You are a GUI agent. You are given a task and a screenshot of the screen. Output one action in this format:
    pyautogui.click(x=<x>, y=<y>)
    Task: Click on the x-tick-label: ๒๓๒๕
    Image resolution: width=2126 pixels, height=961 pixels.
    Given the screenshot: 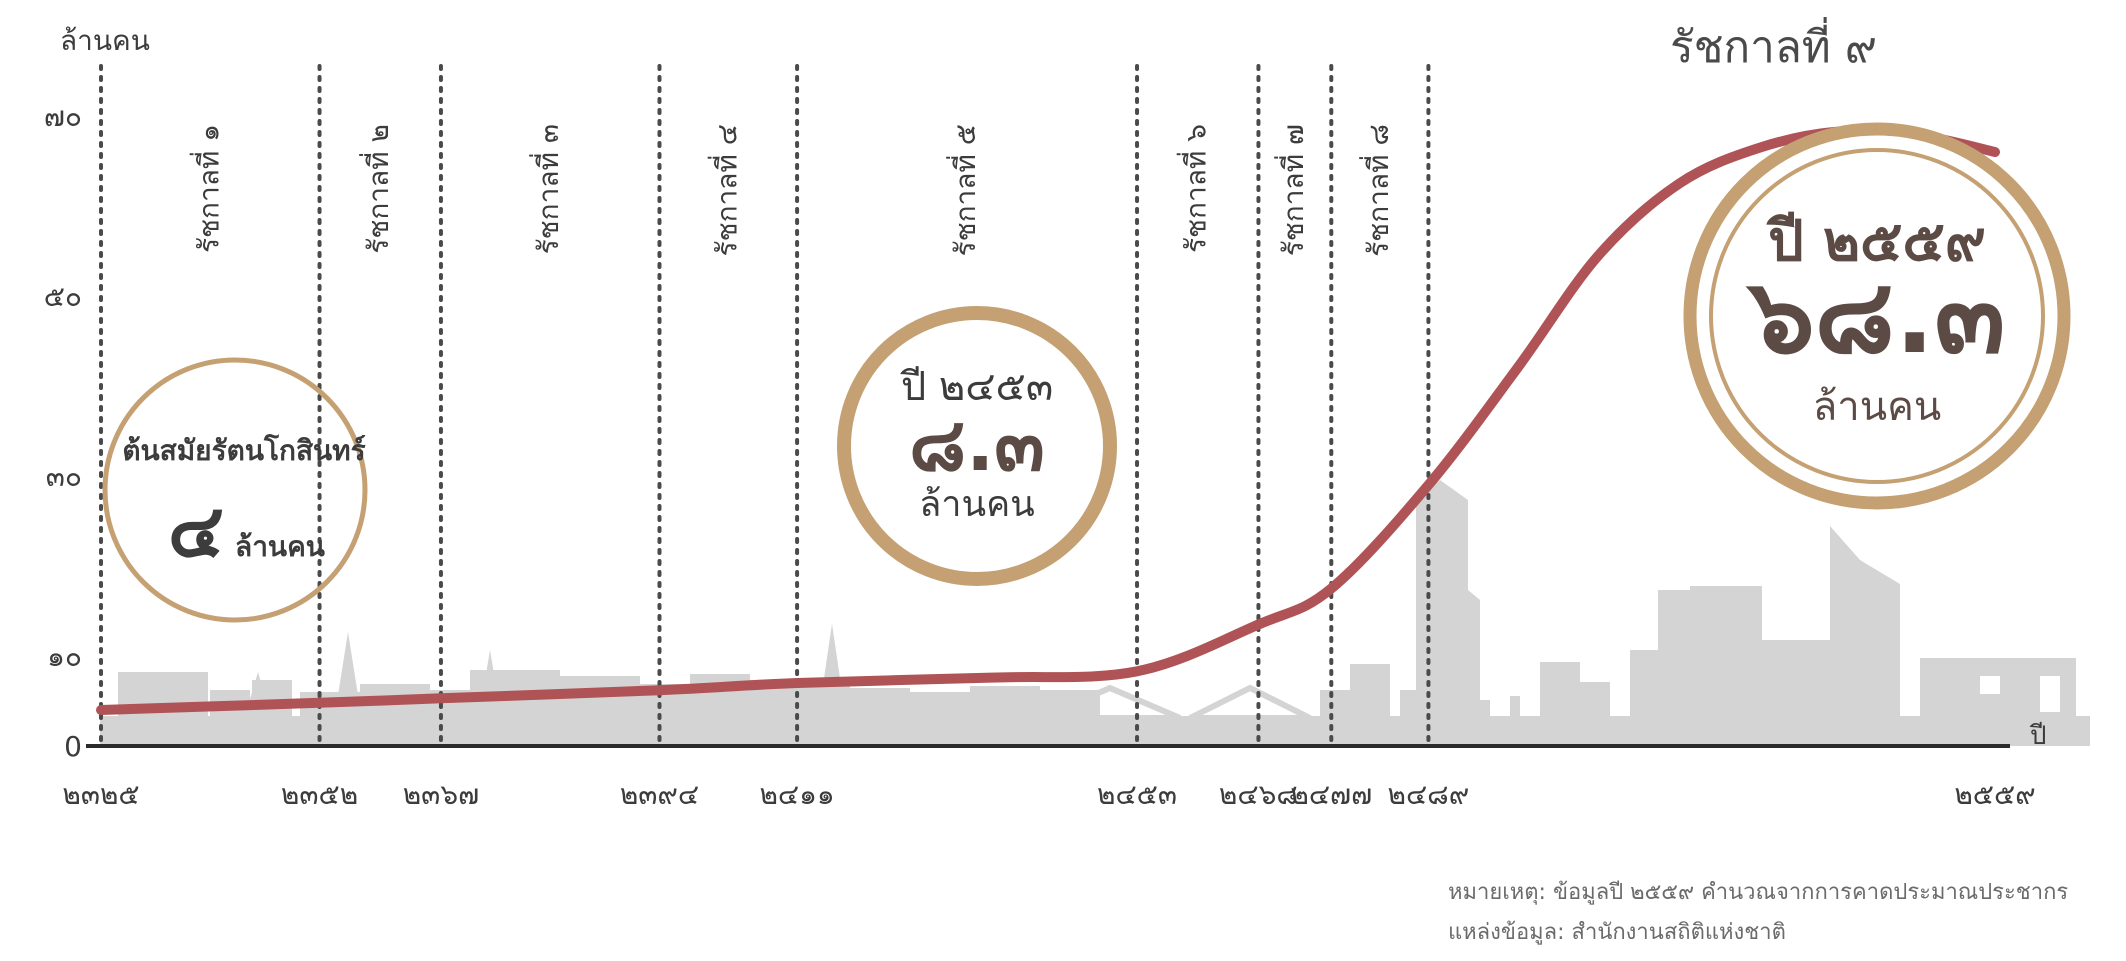 What is the action you would take?
    pyautogui.click(x=100, y=794)
    